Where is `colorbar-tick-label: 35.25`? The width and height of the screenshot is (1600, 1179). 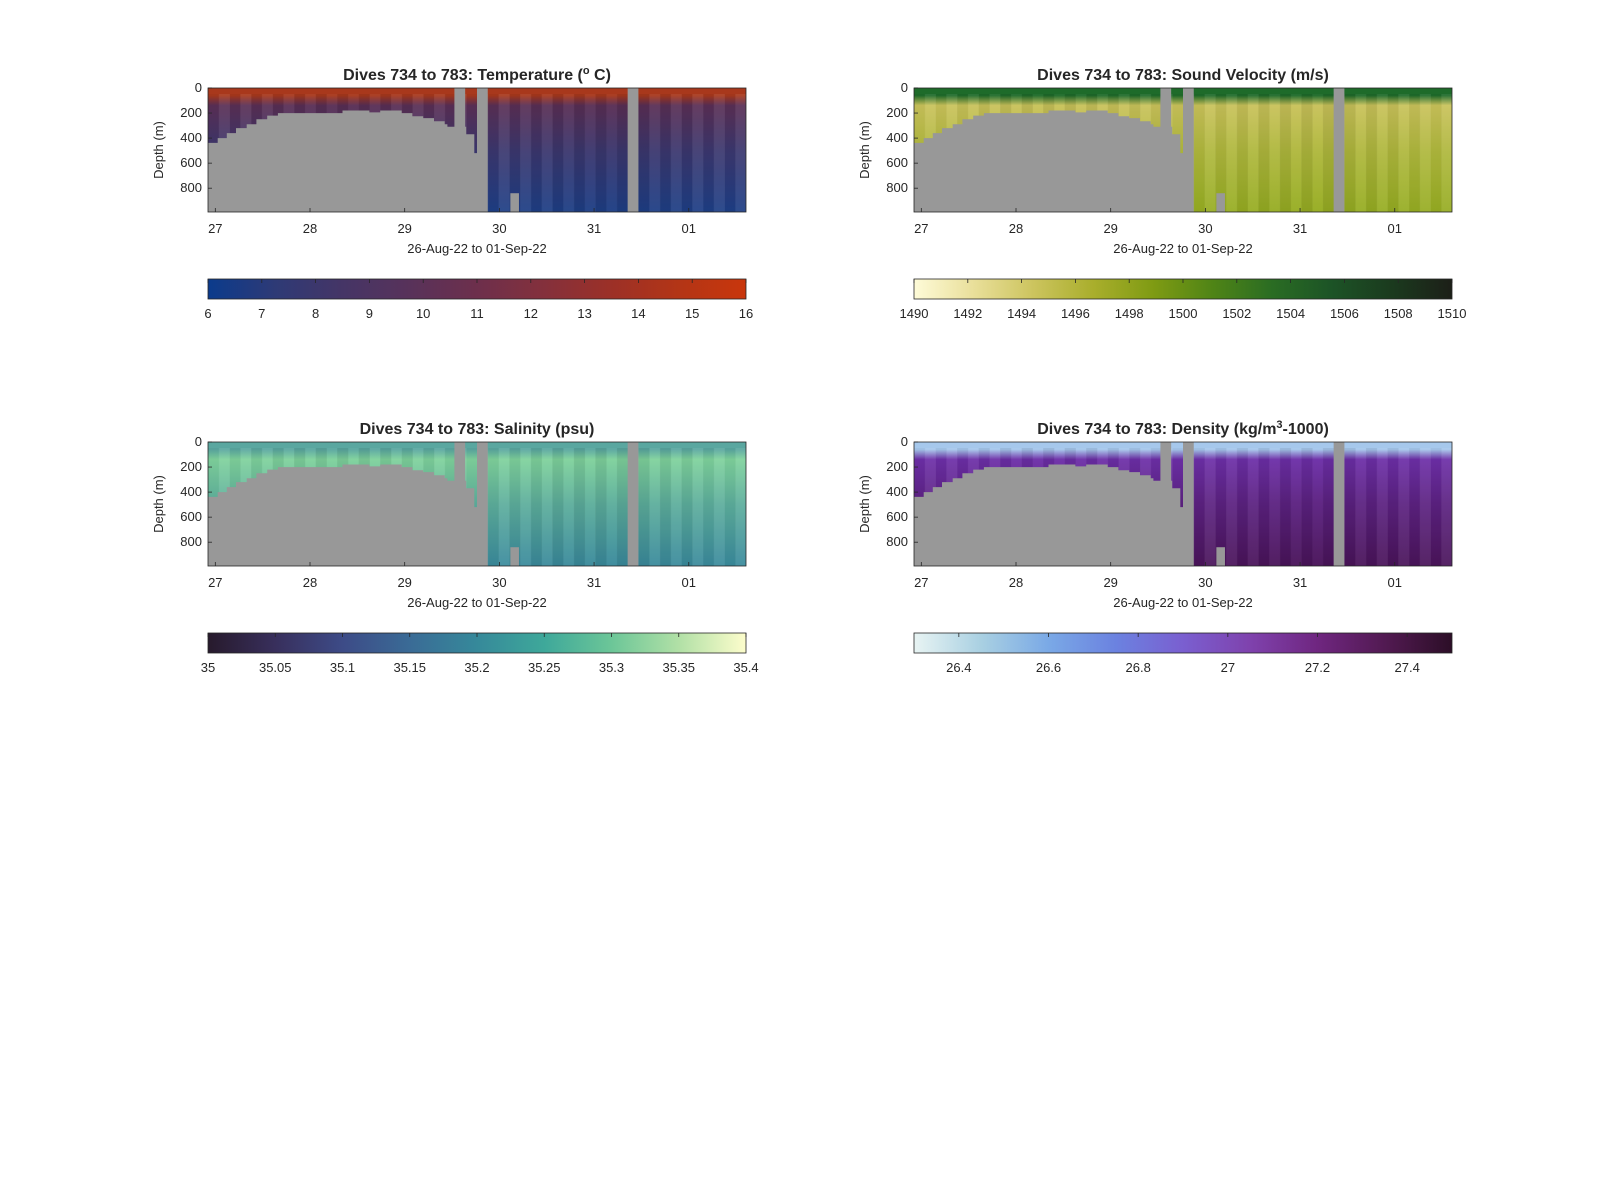
colorbar-tick-label: 35.25 is located at coordinates (544, 667).